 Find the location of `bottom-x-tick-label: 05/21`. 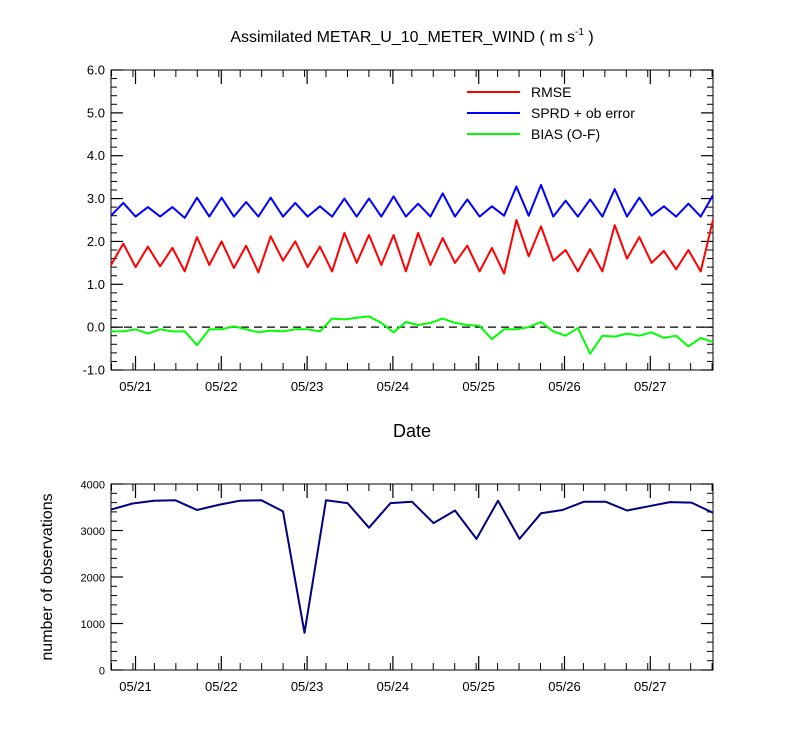

bottom-x-tick-label: 05/21 is located at coordinates (135, 686).